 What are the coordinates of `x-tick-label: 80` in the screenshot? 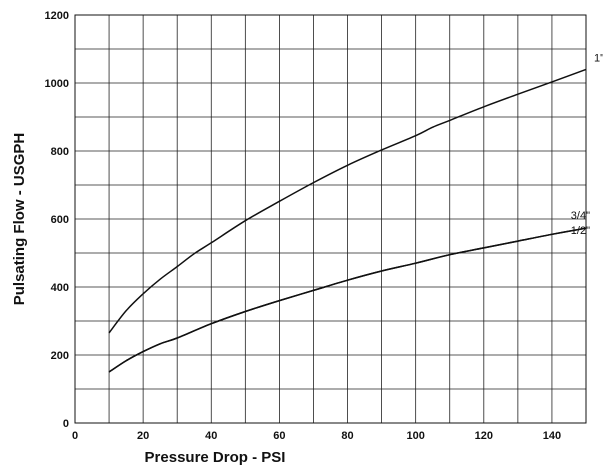 It's located at (347, 436).